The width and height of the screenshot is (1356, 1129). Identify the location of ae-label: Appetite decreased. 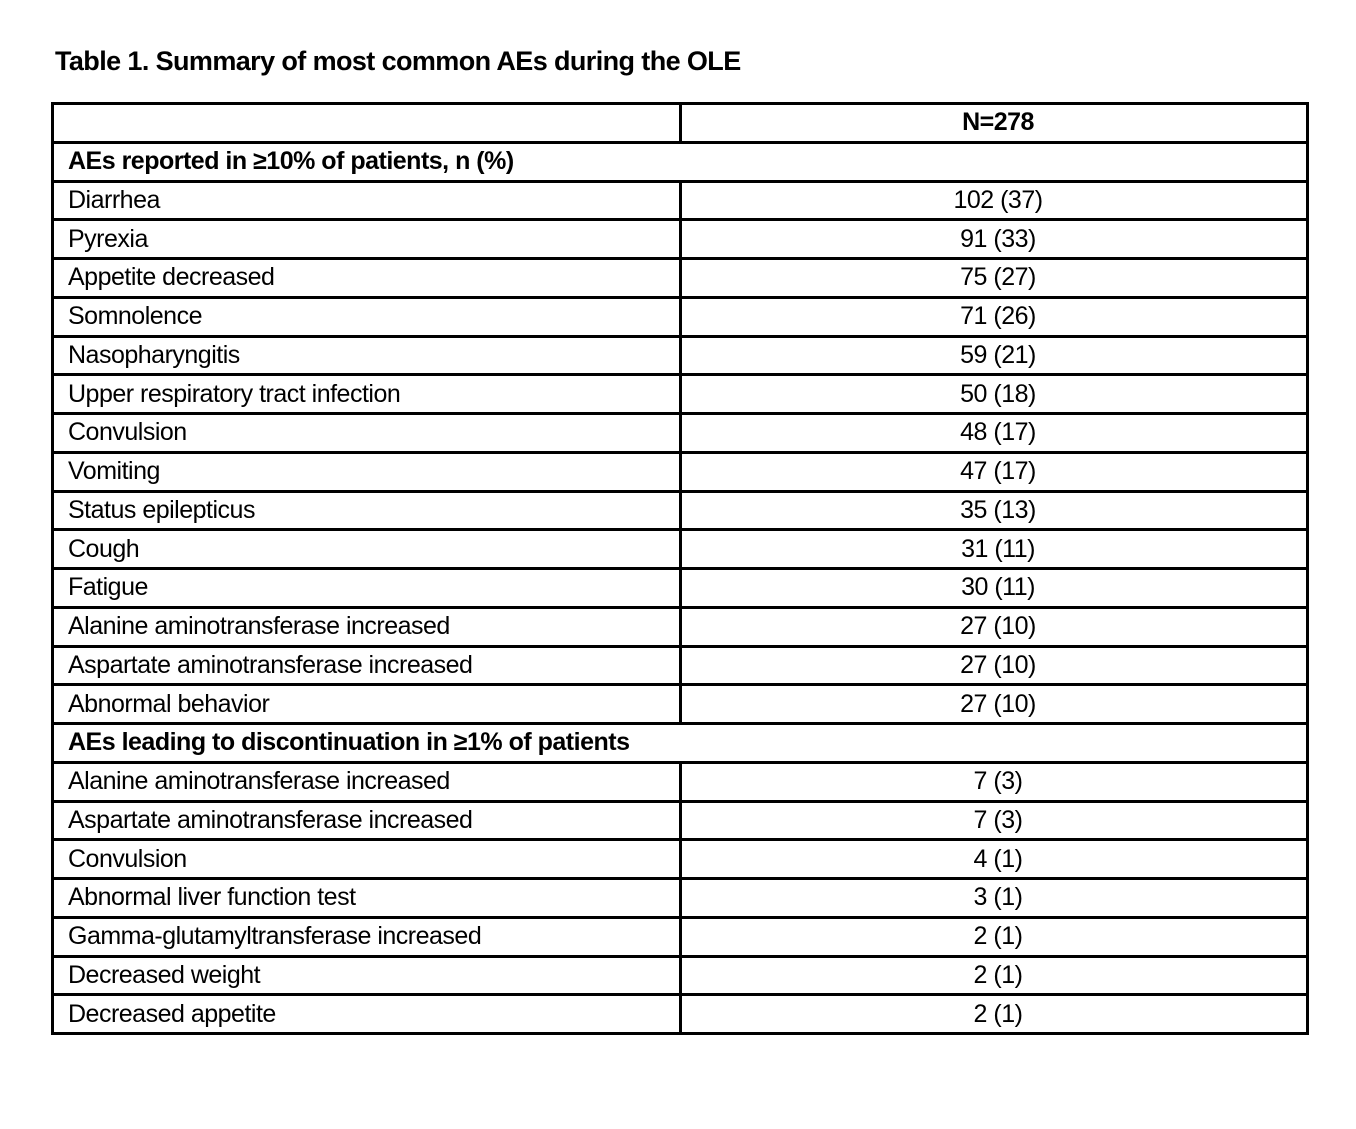
(366, 278).